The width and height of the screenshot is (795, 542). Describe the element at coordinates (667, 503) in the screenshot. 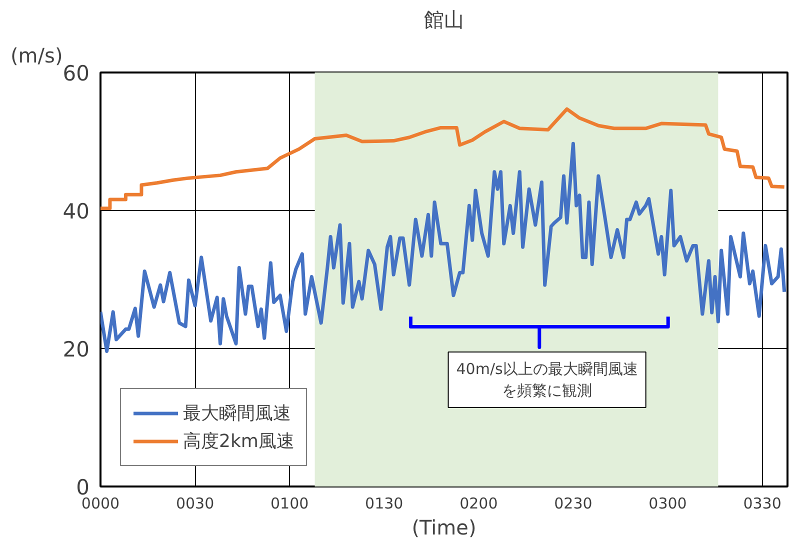

I see `x-tick-label: 0300` at that location.